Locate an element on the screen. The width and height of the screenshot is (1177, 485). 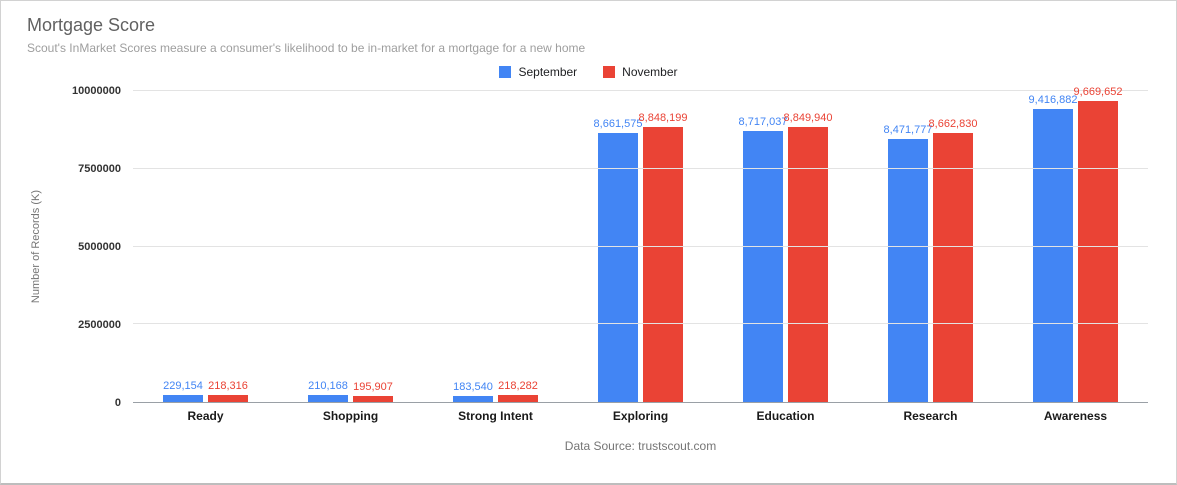
bar-september: 8,717,037 is located at coordinates (763, 259).